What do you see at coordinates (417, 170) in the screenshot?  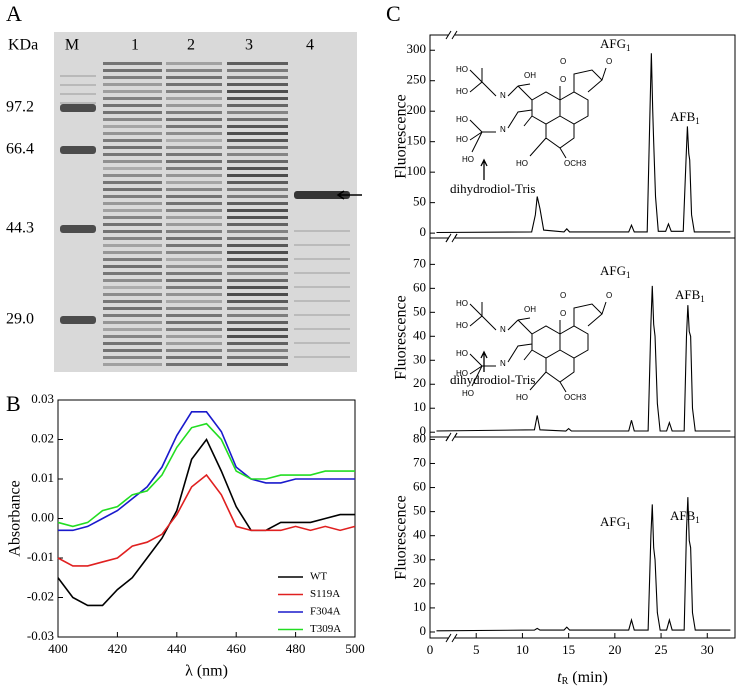 I see `y-tick-label: 100` at bounding box center [417, 170].